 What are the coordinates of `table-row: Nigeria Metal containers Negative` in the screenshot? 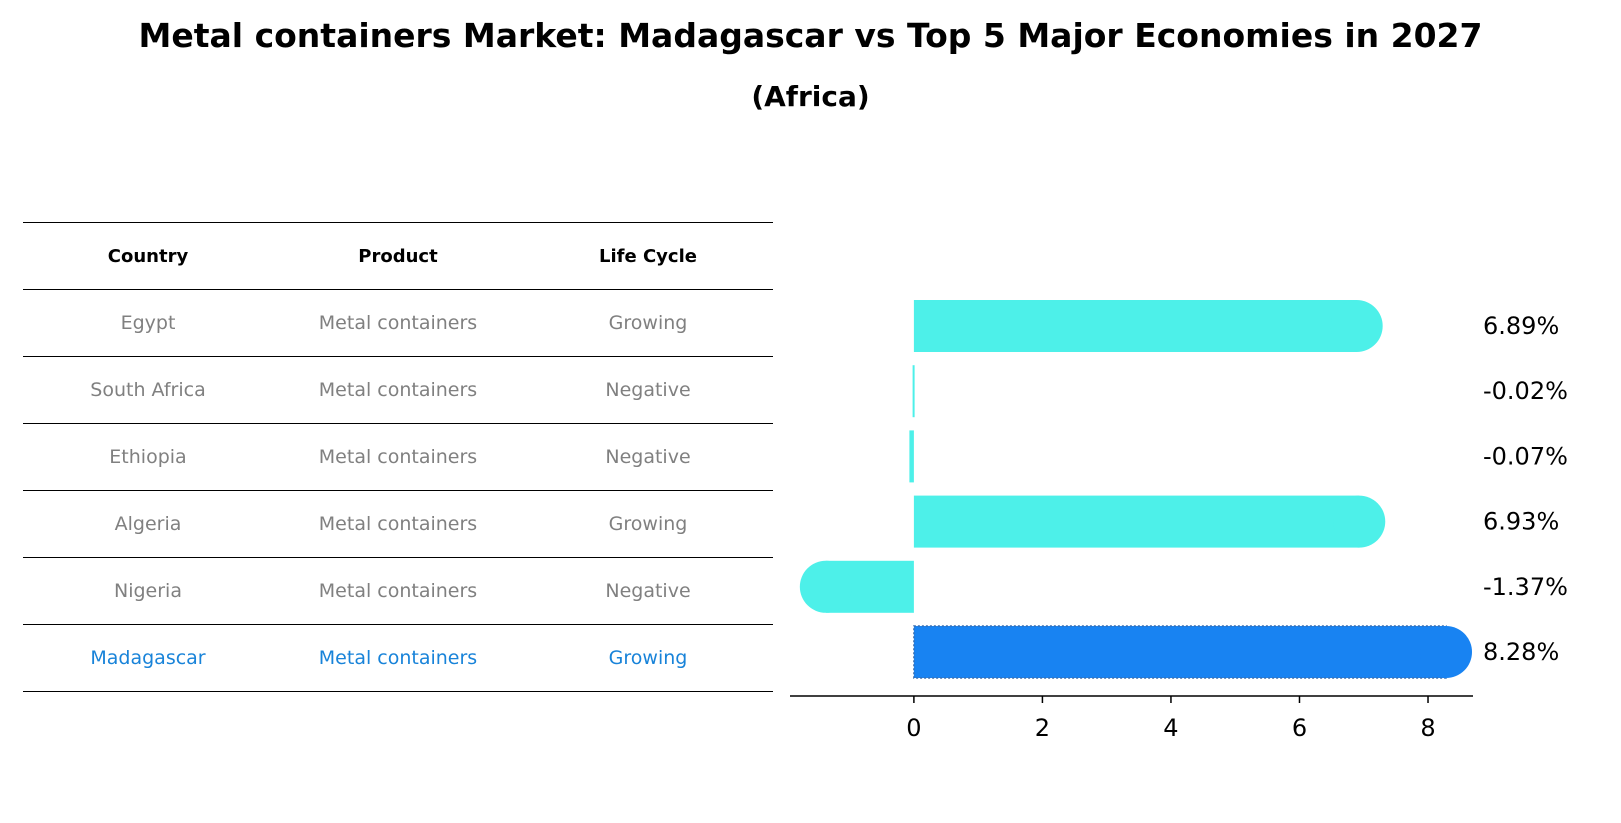 It's located at (398, 590).